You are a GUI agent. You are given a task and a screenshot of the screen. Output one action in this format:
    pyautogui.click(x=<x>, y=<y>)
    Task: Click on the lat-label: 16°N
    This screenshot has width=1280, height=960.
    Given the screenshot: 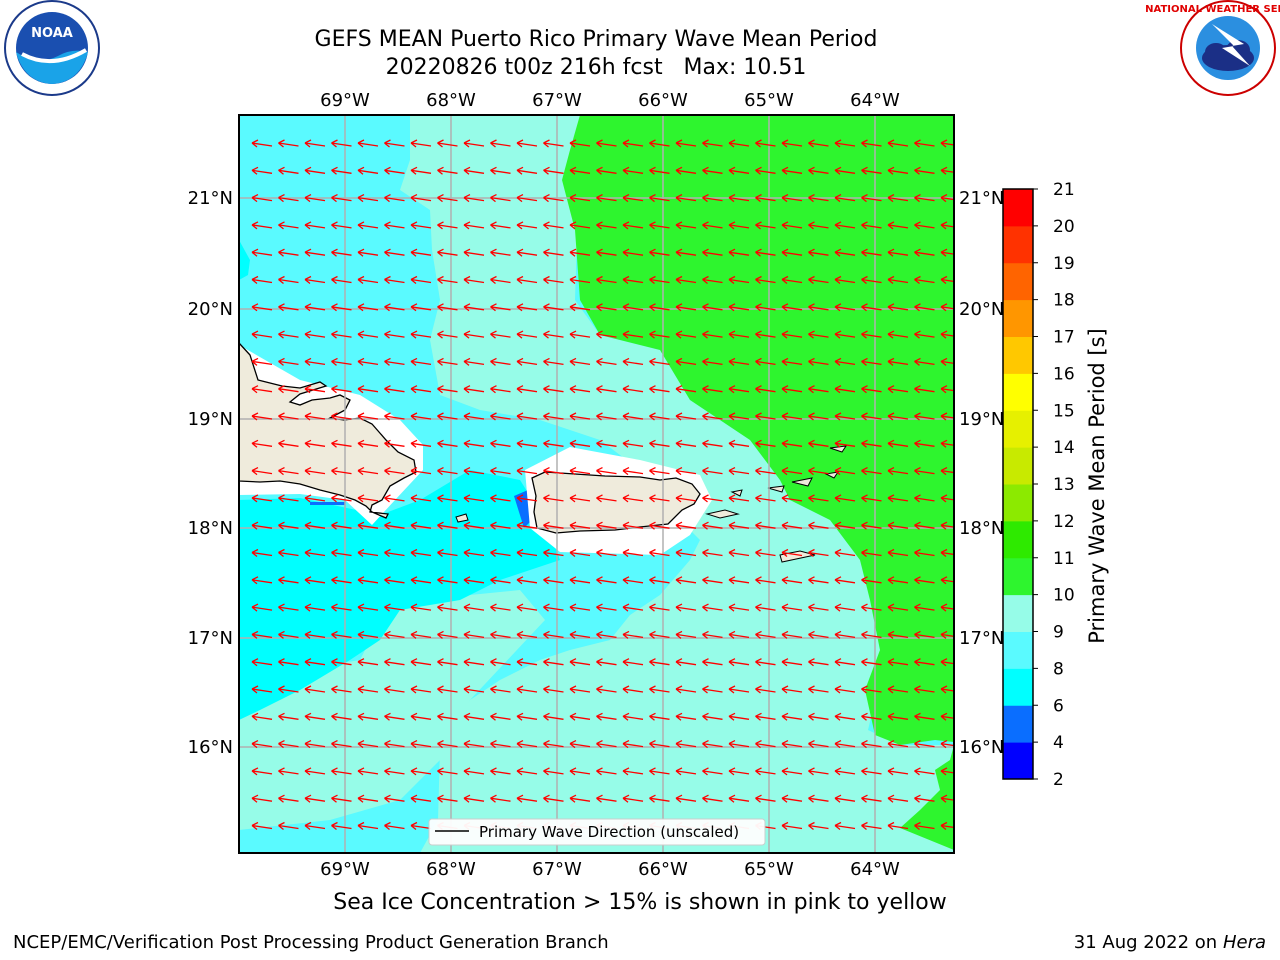 What is the action you would take?
    pyautogui.click(x=210, y=747)
    